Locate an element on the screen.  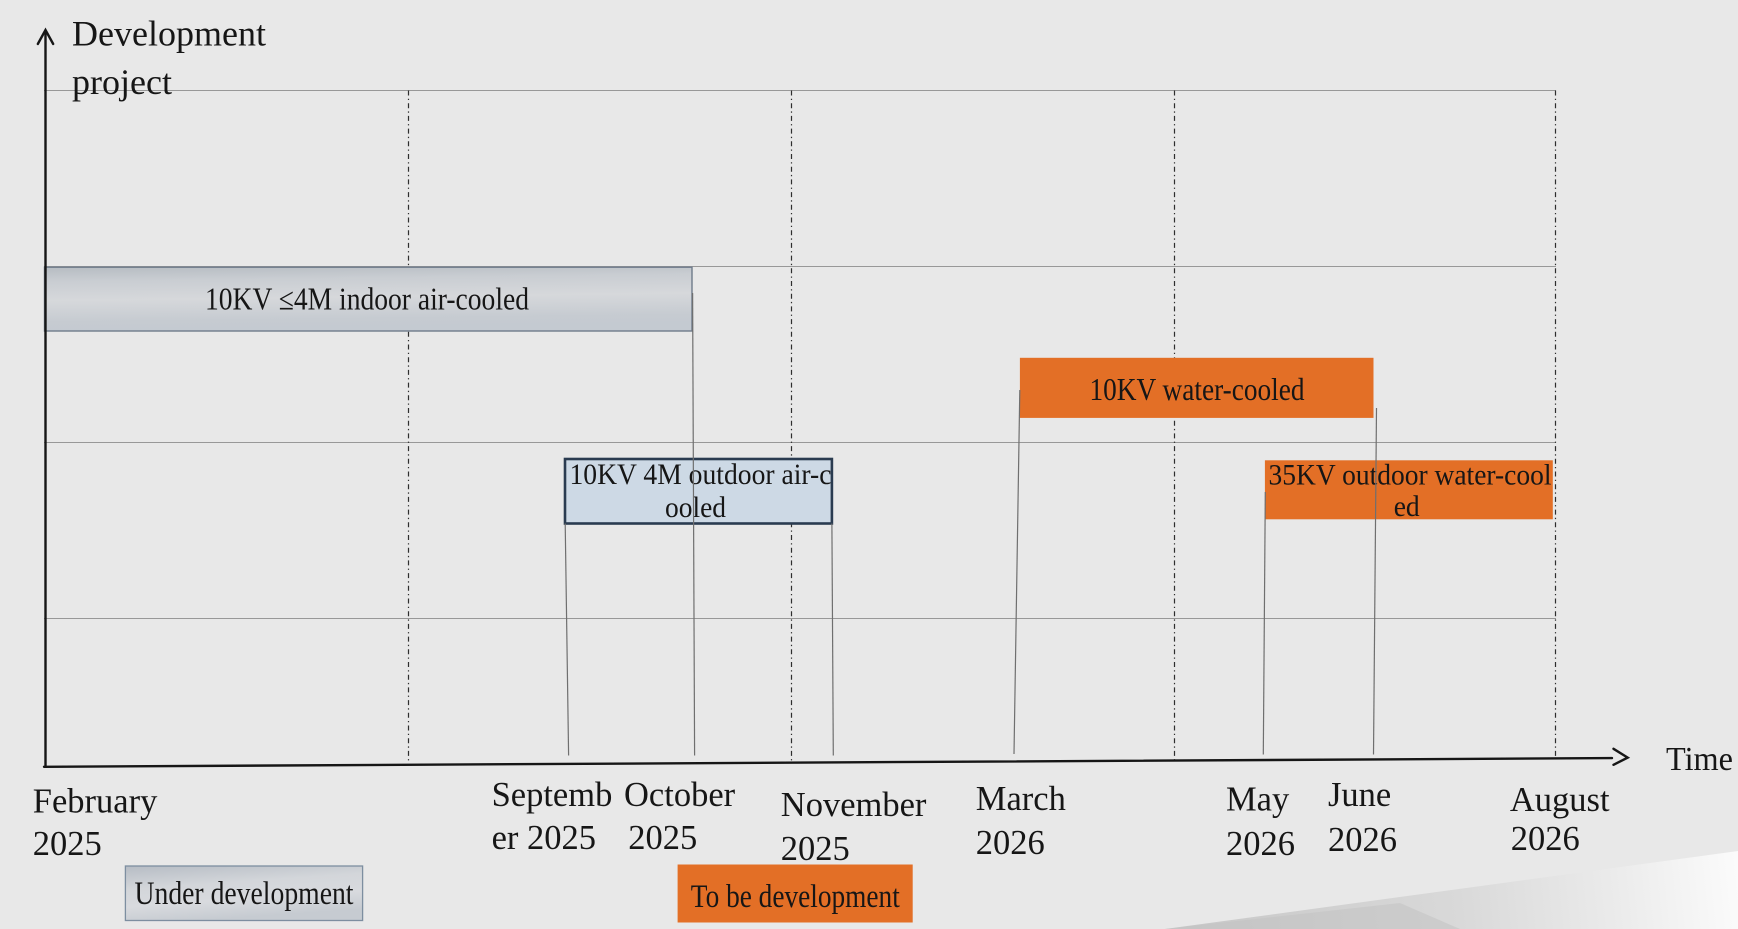
svg-text: August is located at coordinates (1560, 800).